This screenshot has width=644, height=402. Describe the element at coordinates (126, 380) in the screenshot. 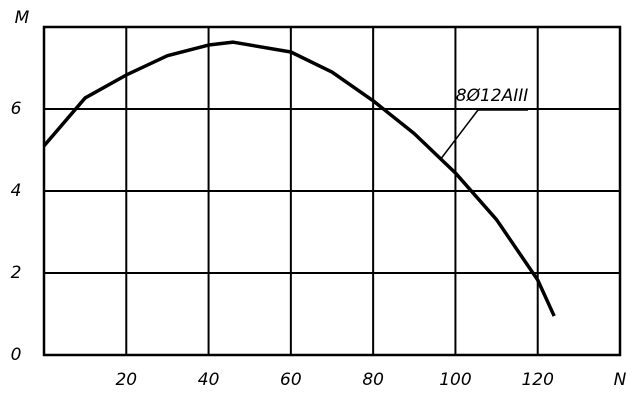

I see `x-tick-label: 20` at that location.